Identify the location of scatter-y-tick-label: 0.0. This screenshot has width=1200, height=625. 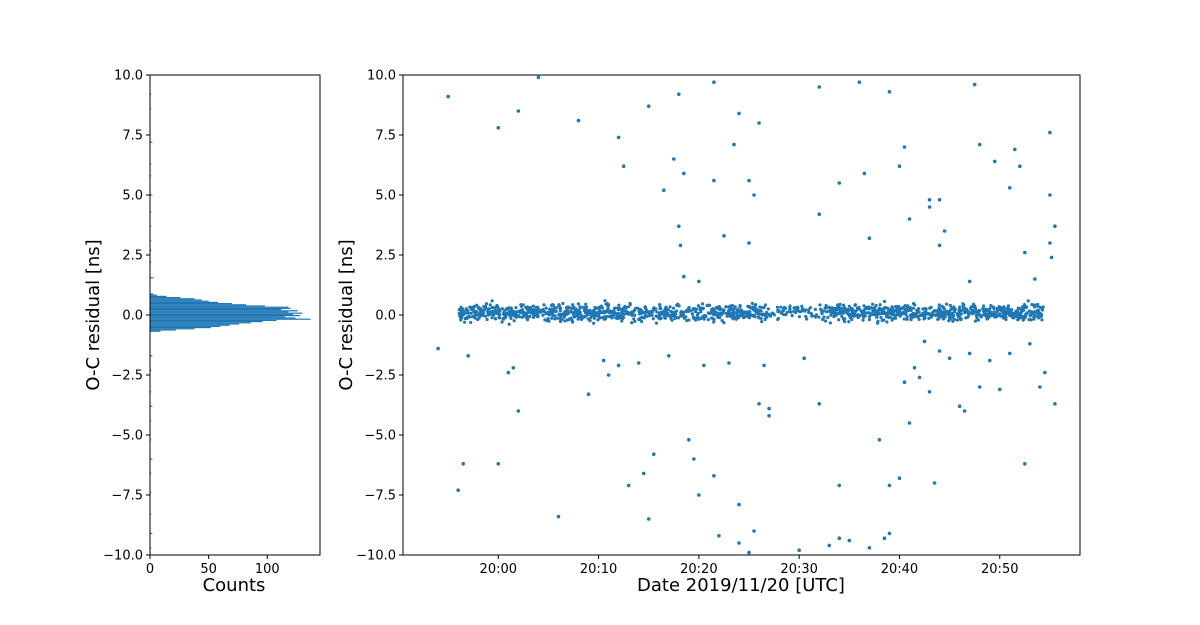
(385, 316).